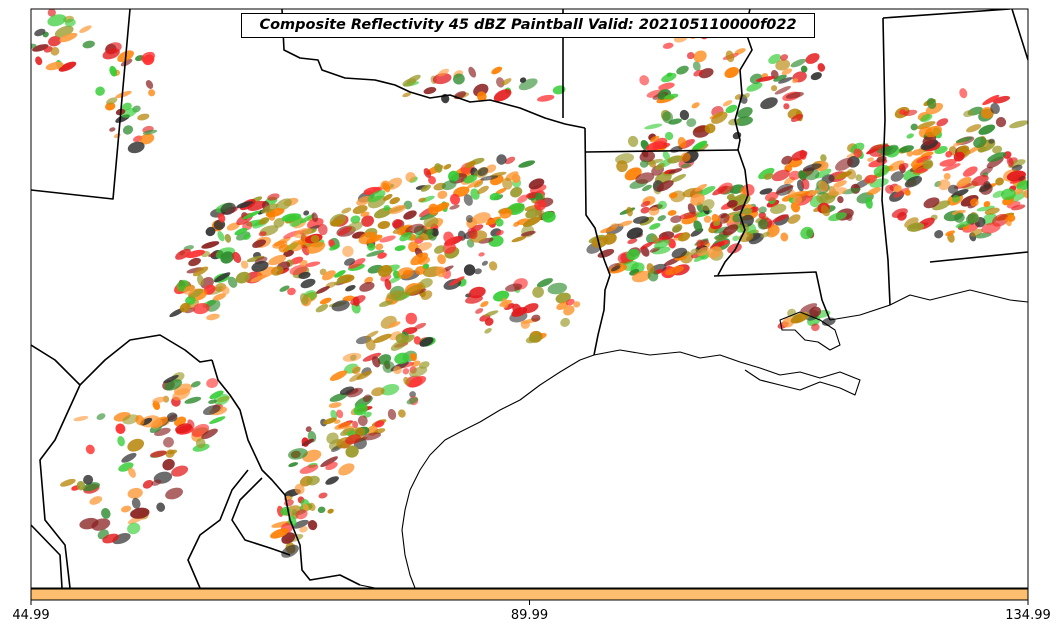 The height and width of the screenshot is (633, 1062). I want to click on border-la-ms, so click(772, 296).